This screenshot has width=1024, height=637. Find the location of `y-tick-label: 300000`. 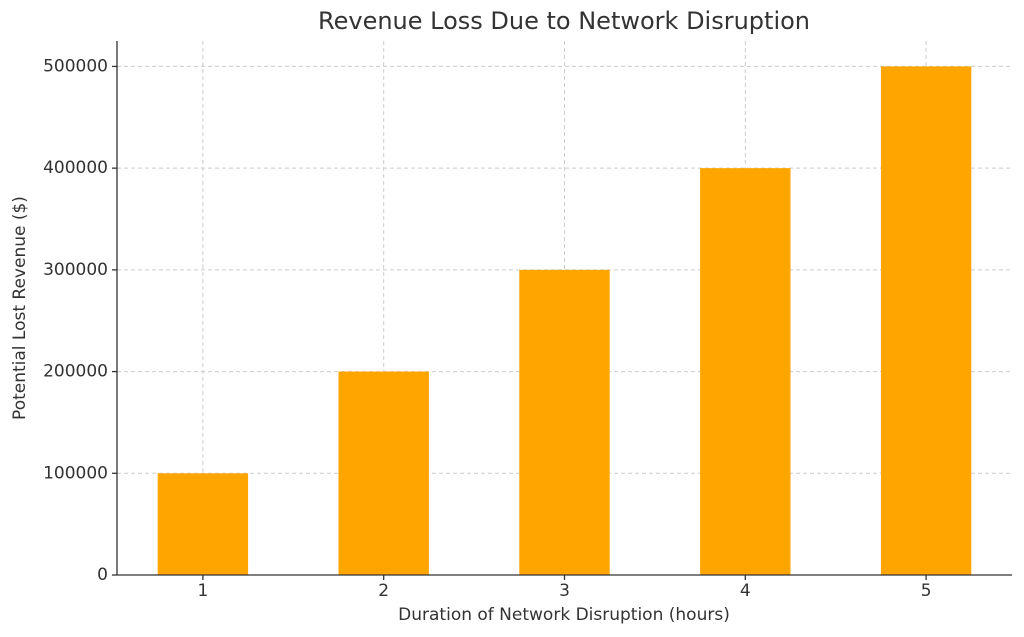

y-tick-label: 300000 is located at coordinates (75, 270).